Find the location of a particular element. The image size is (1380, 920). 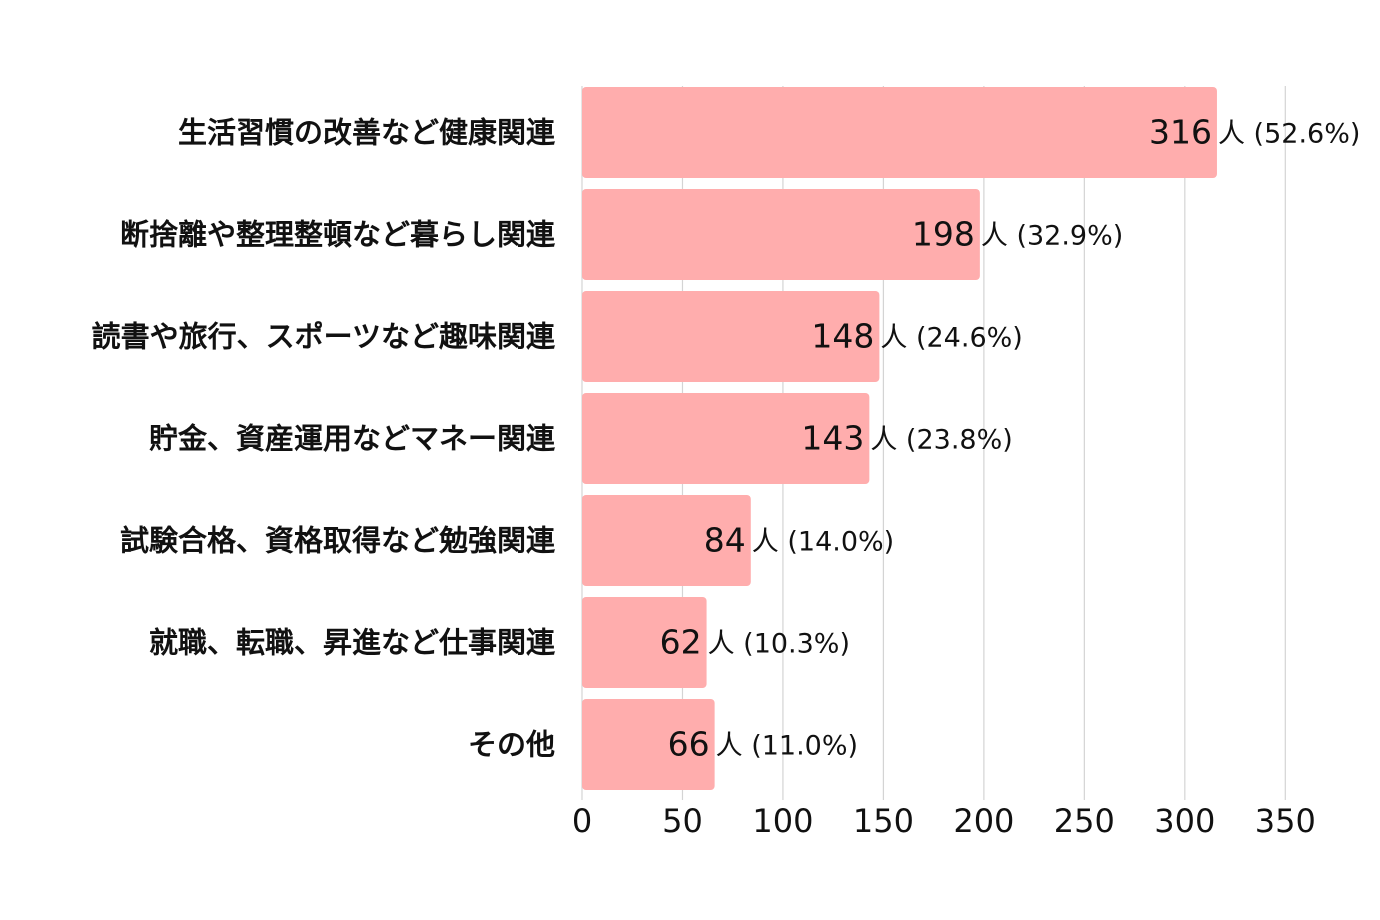

category-label: 就職、転職、昇進など仕事関連 is located at coordinates (352, 643).